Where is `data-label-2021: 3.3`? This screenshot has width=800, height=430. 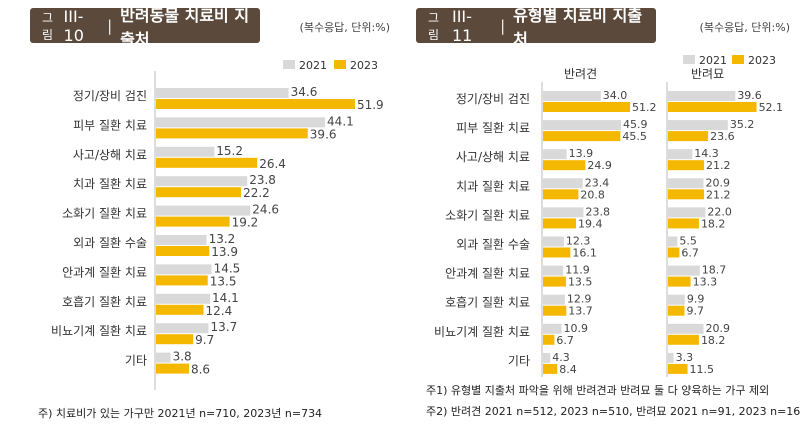 data-label-2021: 3.3 is located at coordinates (685, 357).